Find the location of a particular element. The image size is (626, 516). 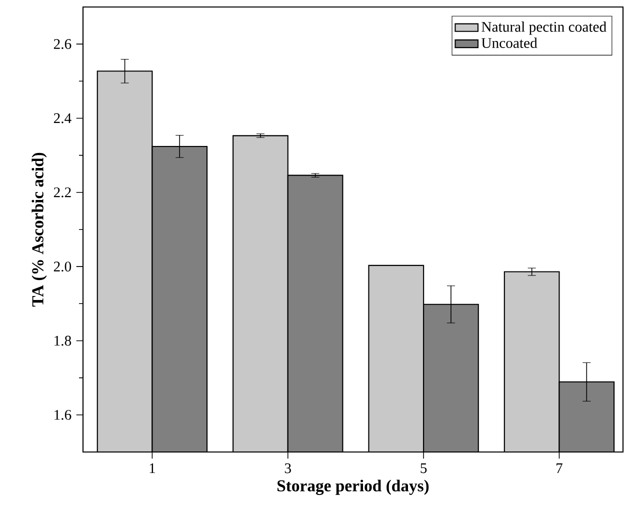

y-tick-label: 2.0 is located at coordinates (63, 267).